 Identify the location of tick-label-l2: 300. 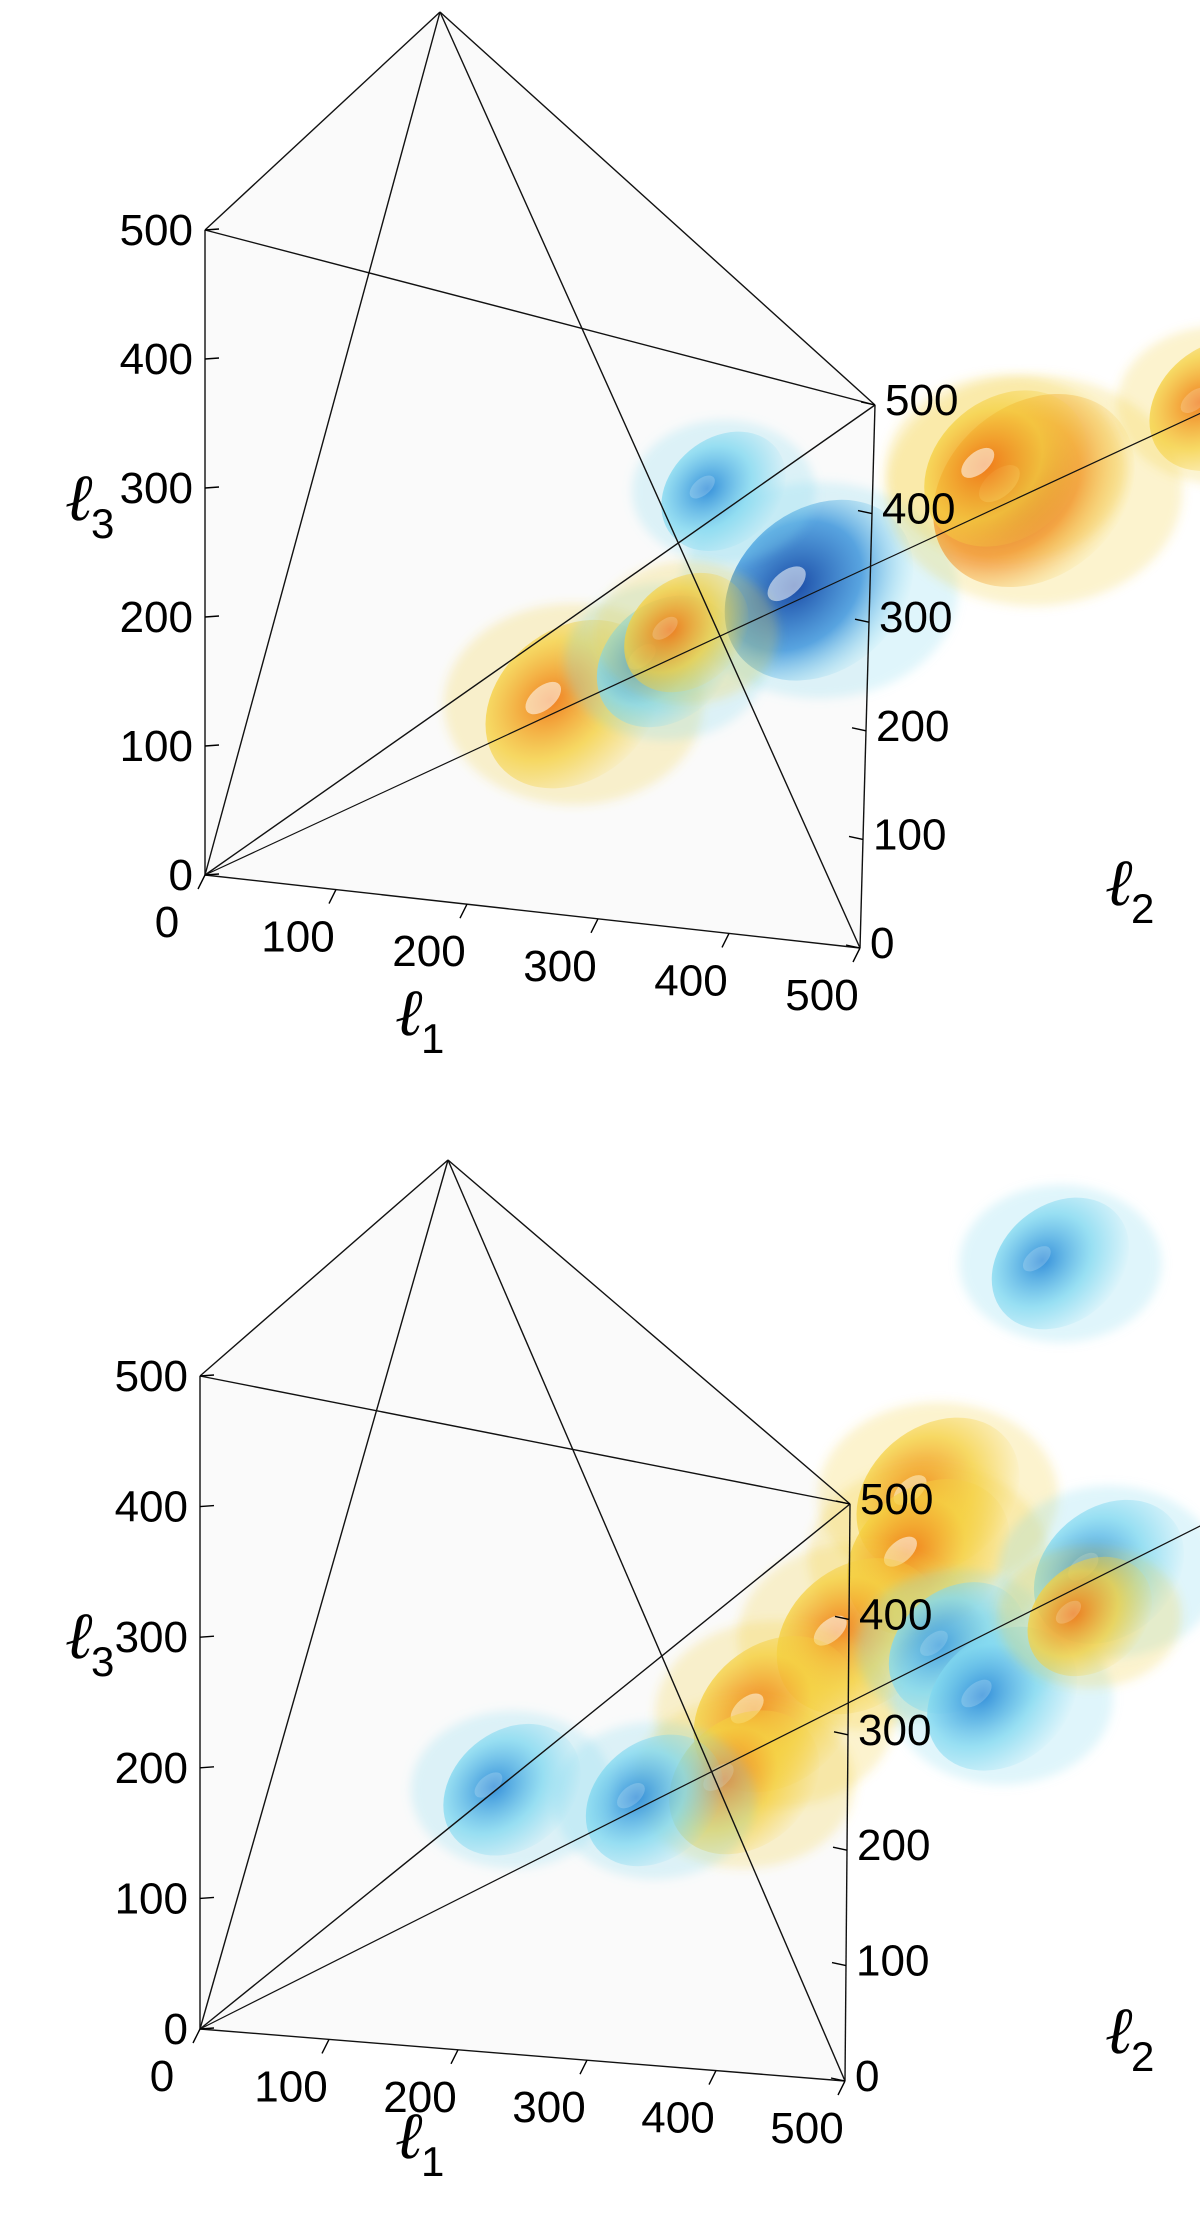
(915, 617).